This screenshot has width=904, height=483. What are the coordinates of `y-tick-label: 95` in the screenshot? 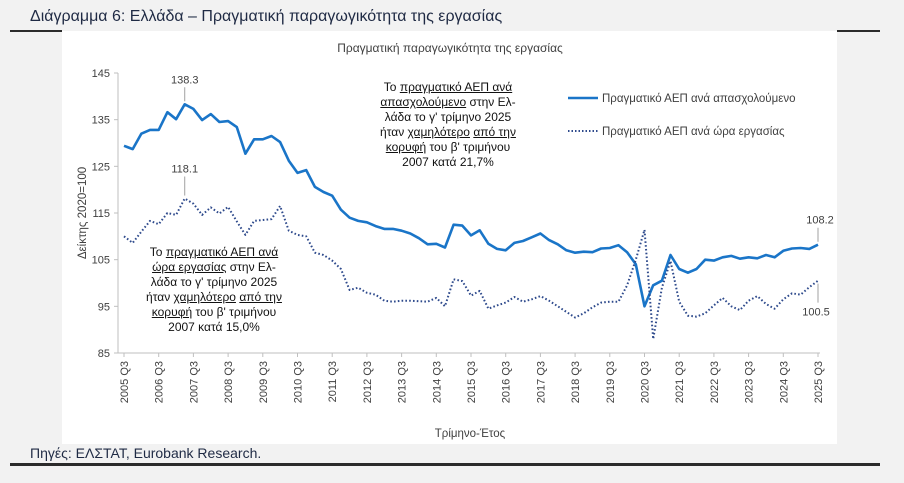 It's located at (104, 307).